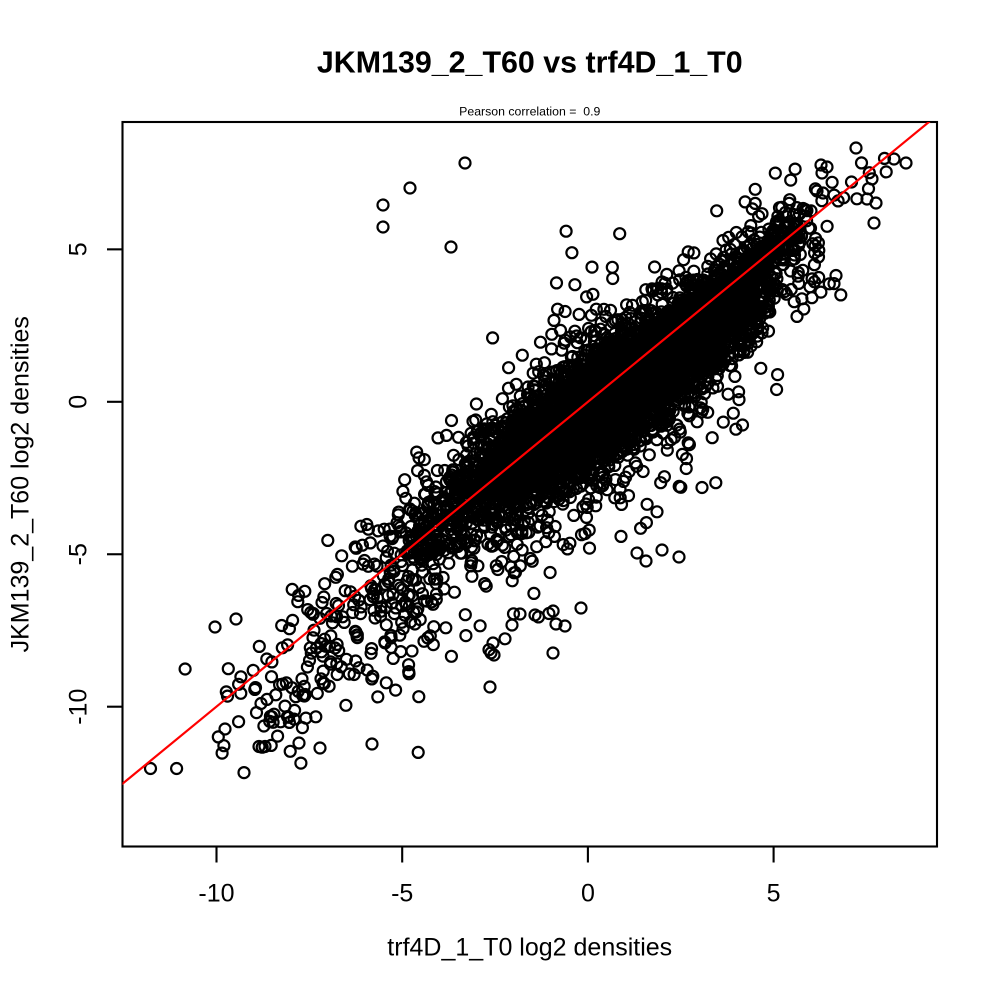 The image size is (1000, 1005). I want to click on svg-text: trf4D_1_T0 log2 densities, so click(529, 948).